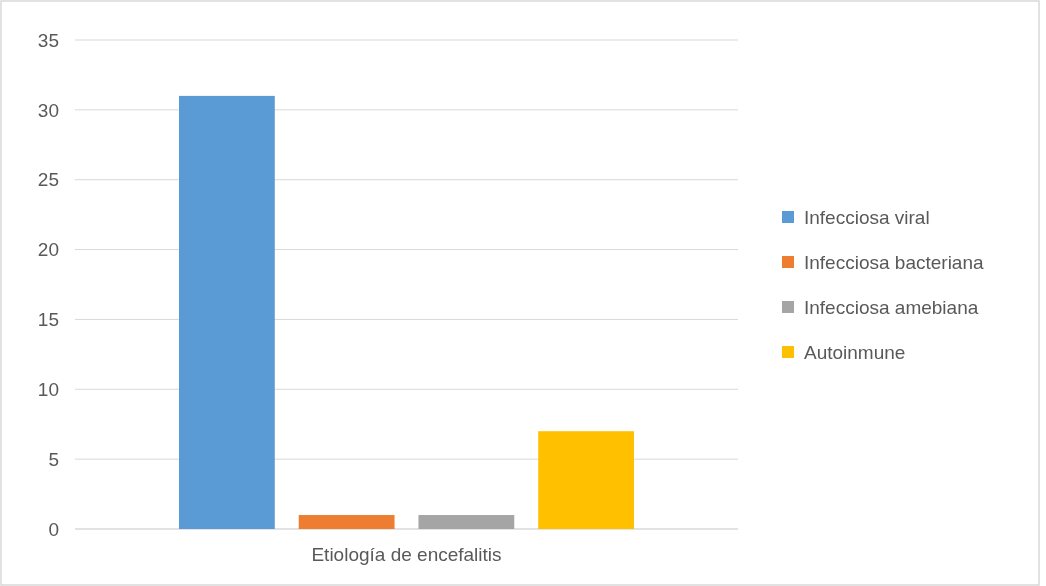  I want to click on y-tick-label: 15, so click(48, 320).